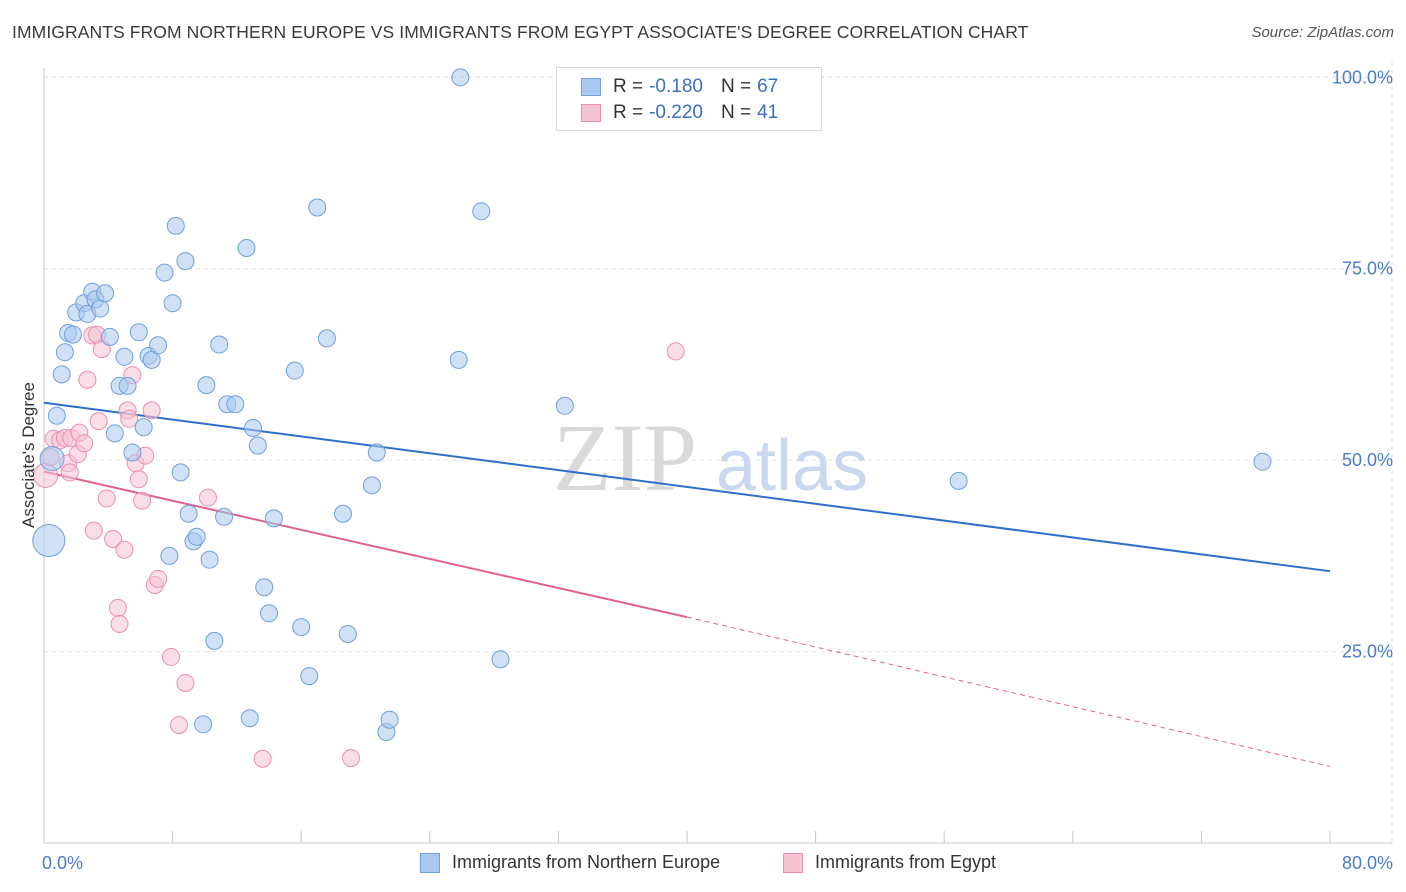 This screenshot has height=892, width=1406. Describe the element at coordinates (430, 862) in the screenshot. I see `series-swatch-blue` at that location.